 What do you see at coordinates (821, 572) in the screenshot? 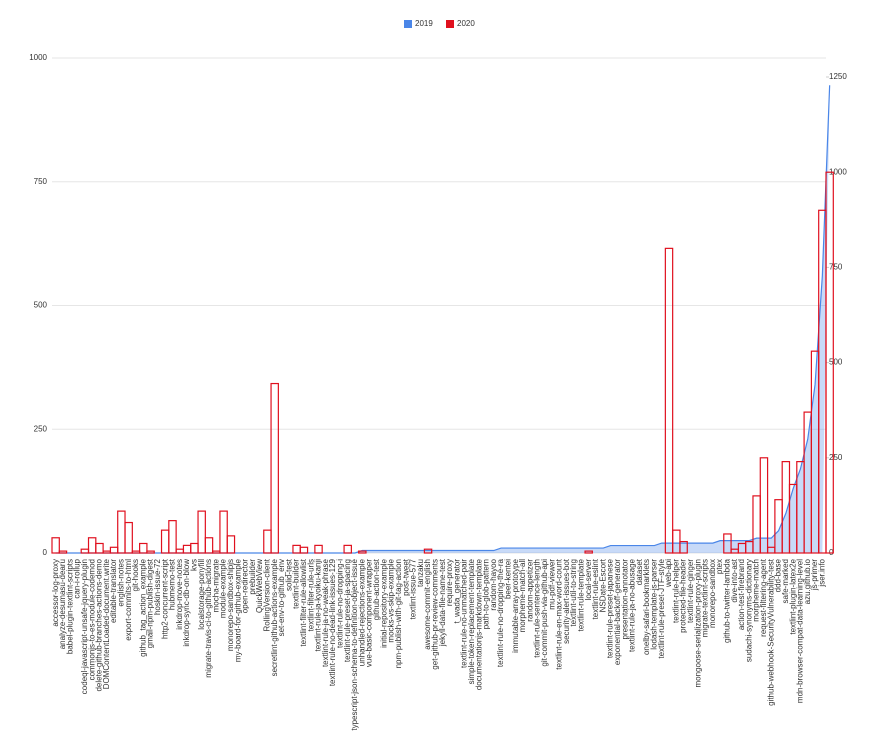
I see `x-tick-label: jser.info` at bounding box center [821, 572].